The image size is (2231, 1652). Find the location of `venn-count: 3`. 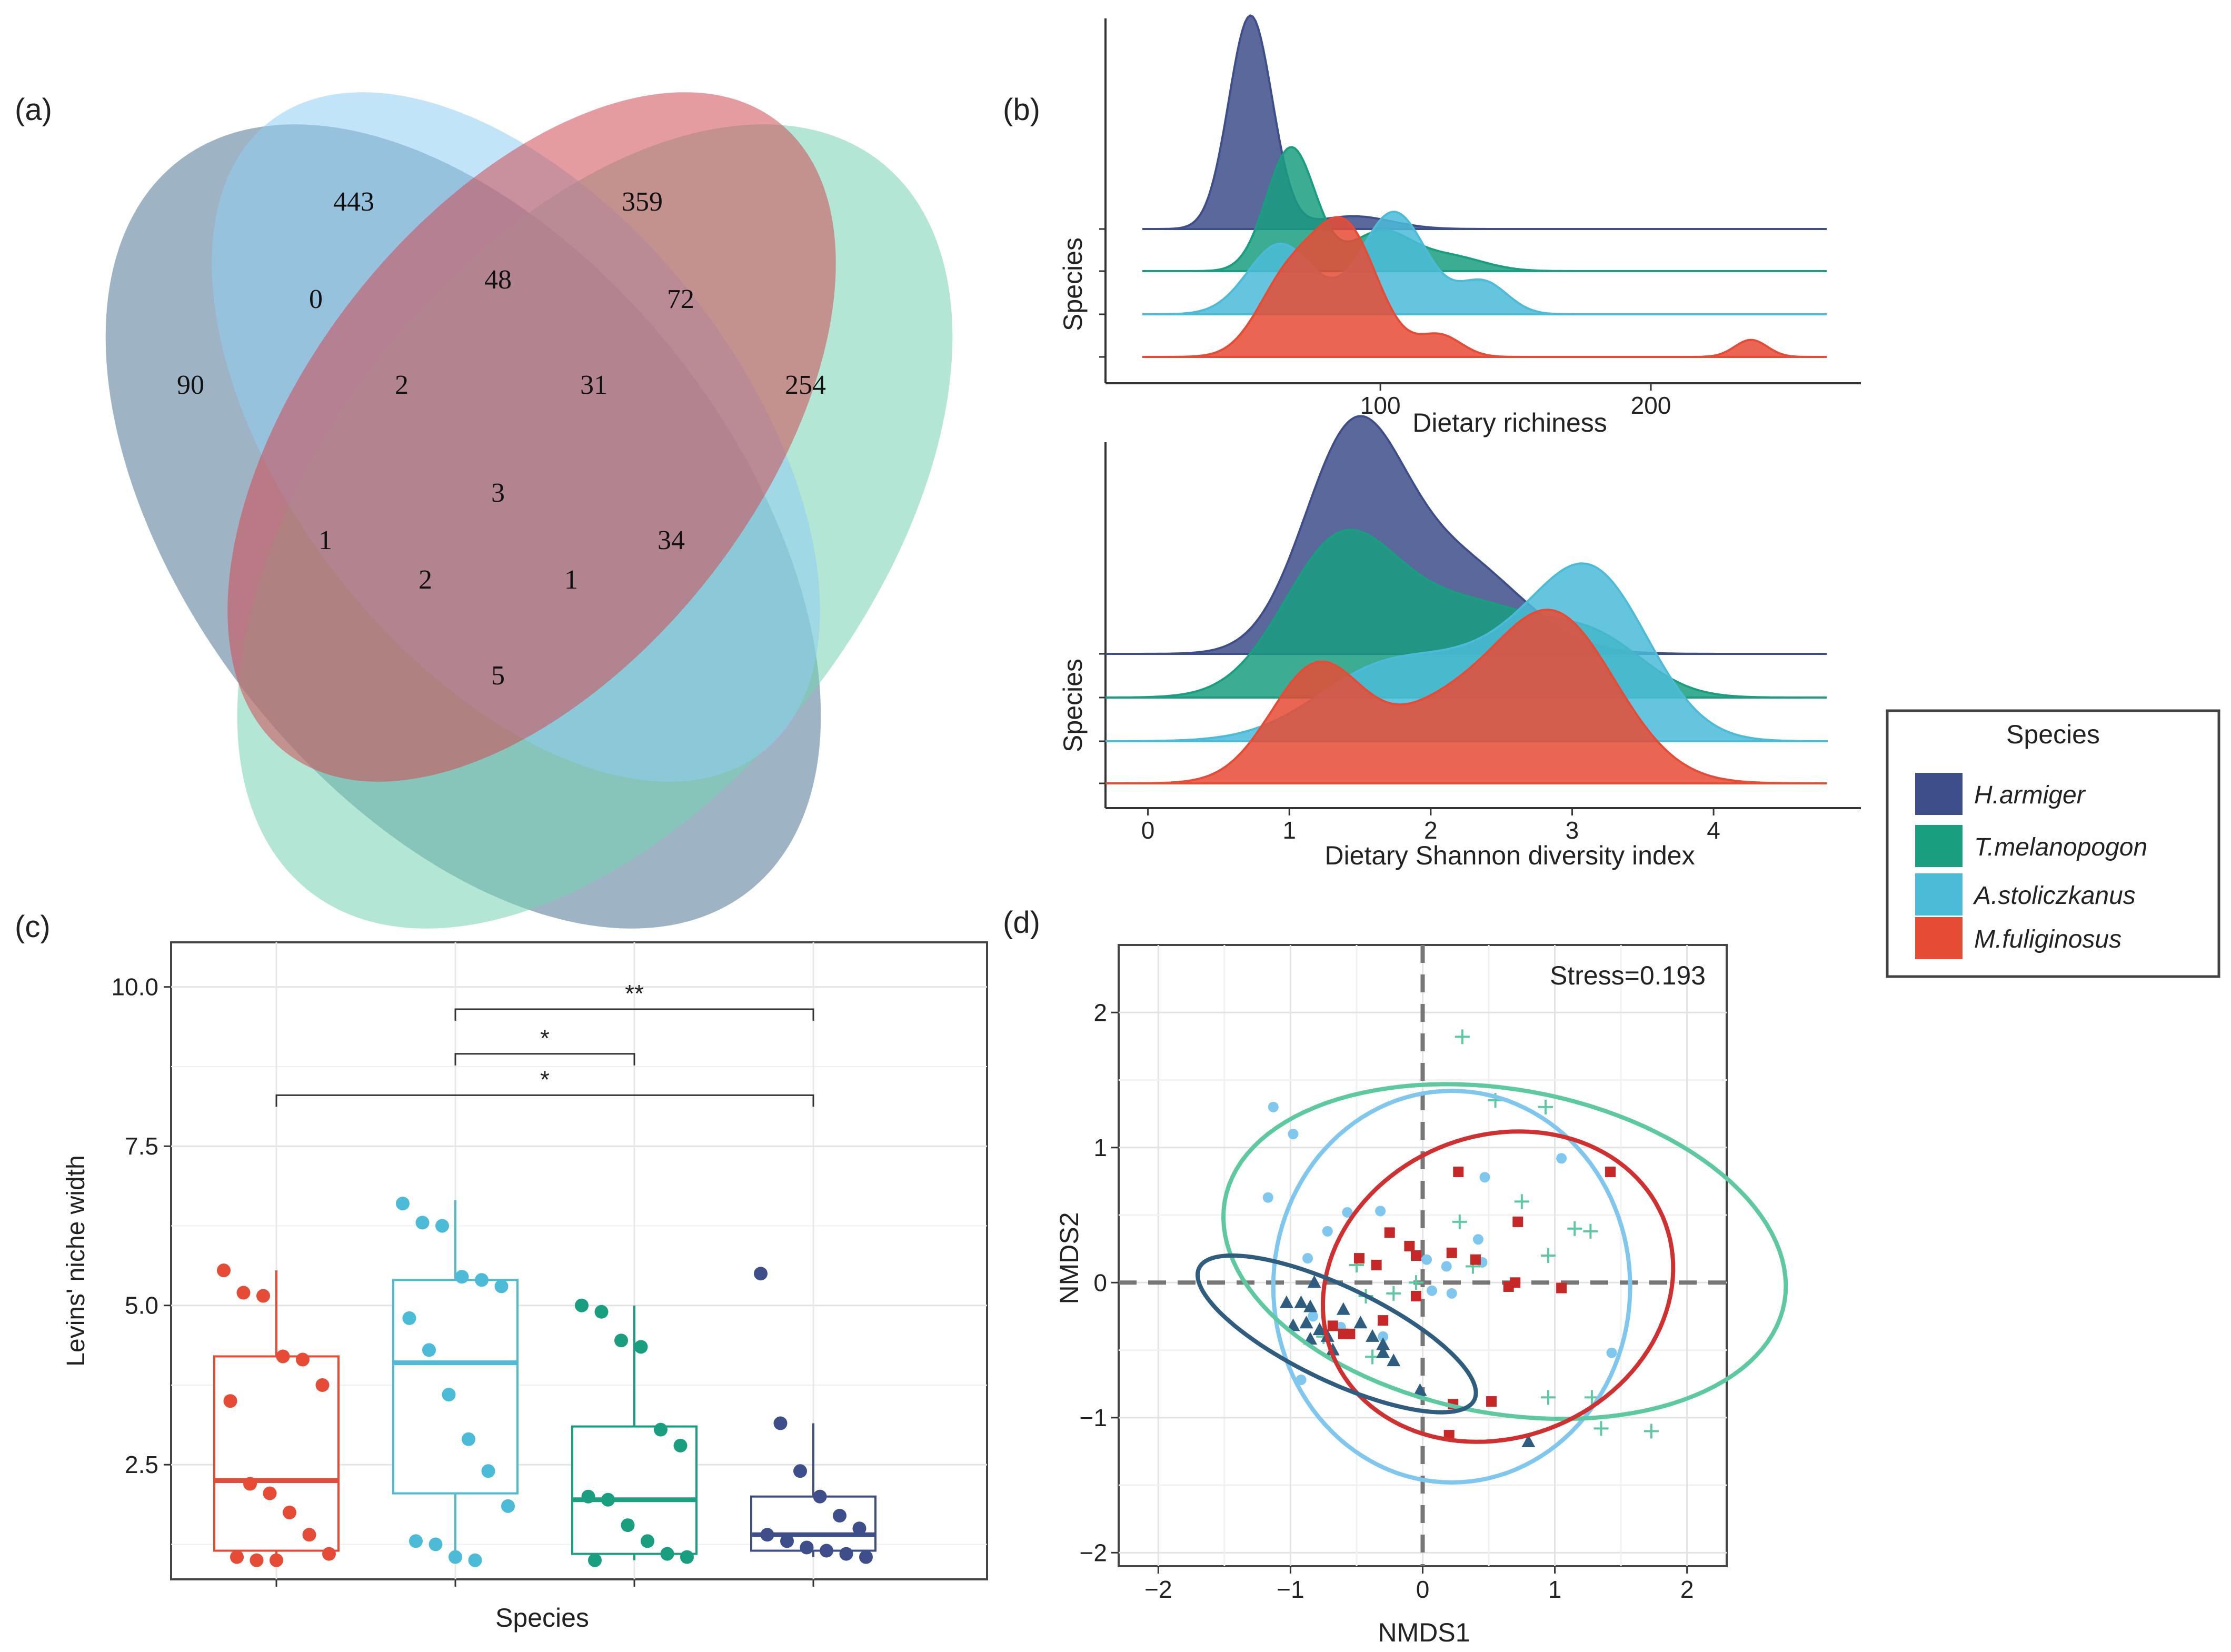

venn-count: 3 is located at coordinates (498, 493).